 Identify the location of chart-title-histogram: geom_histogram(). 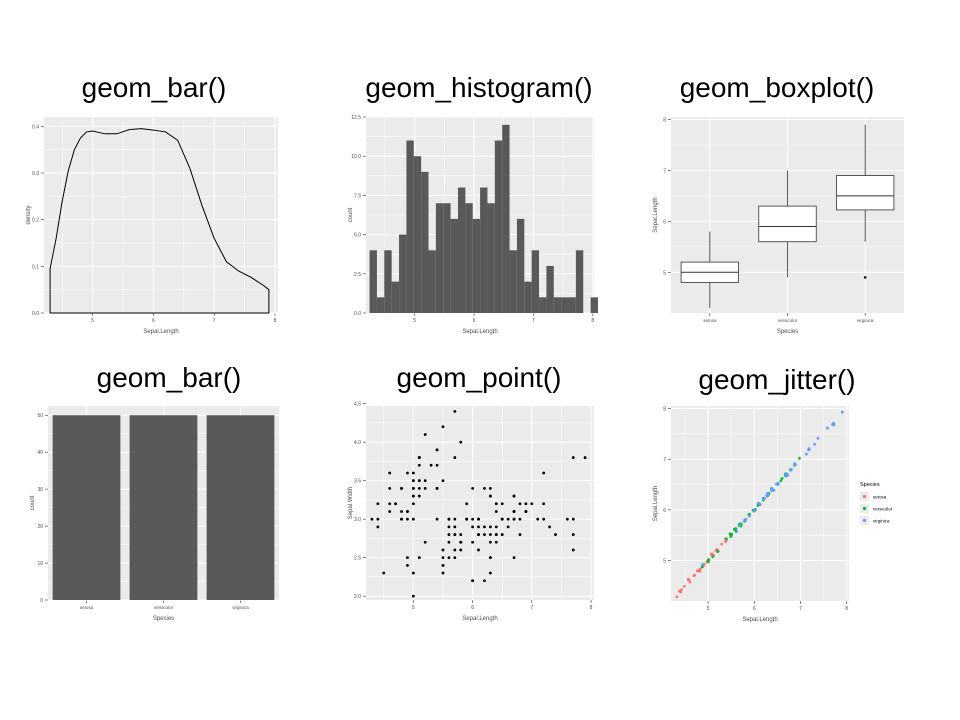
(479, 87).